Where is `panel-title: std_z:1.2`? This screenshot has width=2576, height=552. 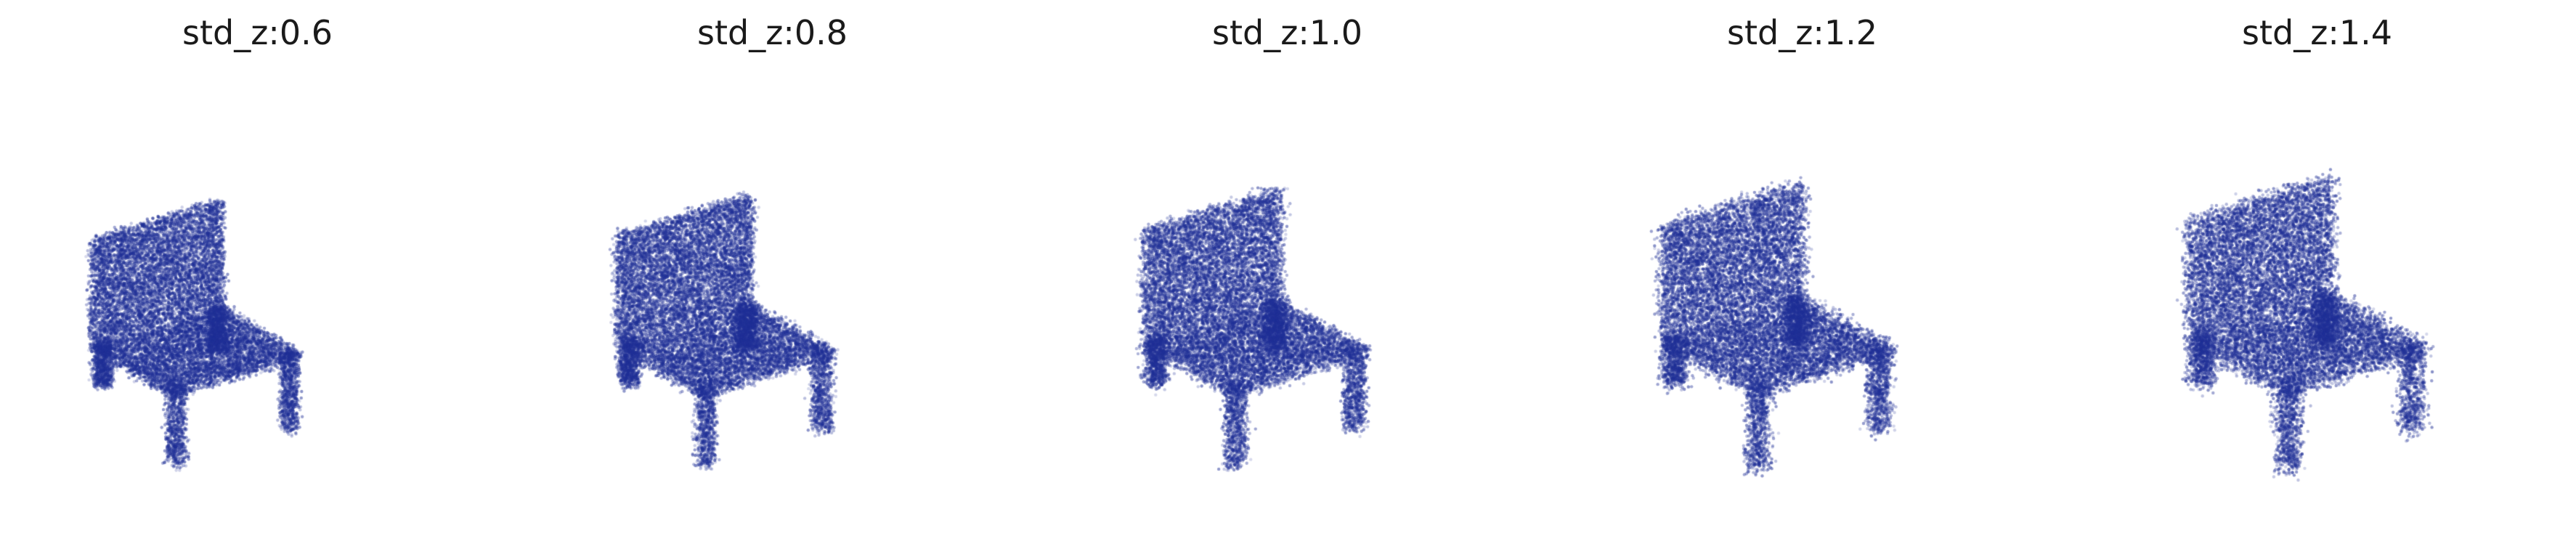
panel-title: std_z:1.2 is located at coordinates (1802, 32).